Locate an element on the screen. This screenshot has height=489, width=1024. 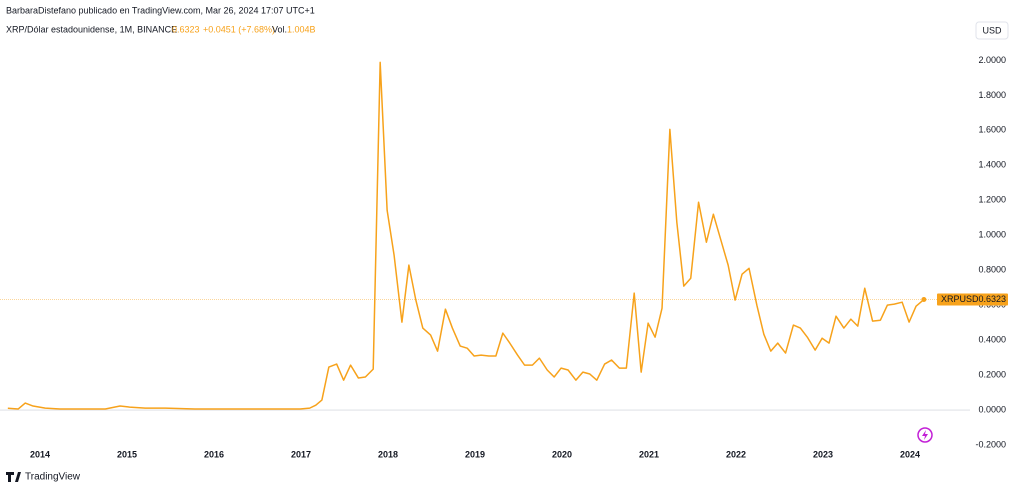
y-tick-label: -0.2000 is located at coordinates (990, 444).